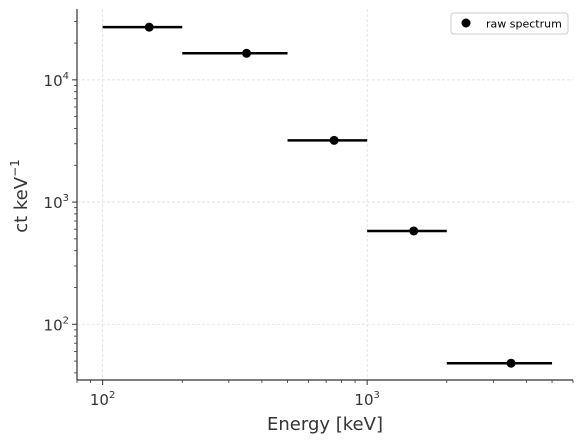 This screenshot has height=443, width=583. Describe the element at coordinates (377, 395) in the screenshot. I see `x-tick-label-exponent: 3` at that location.